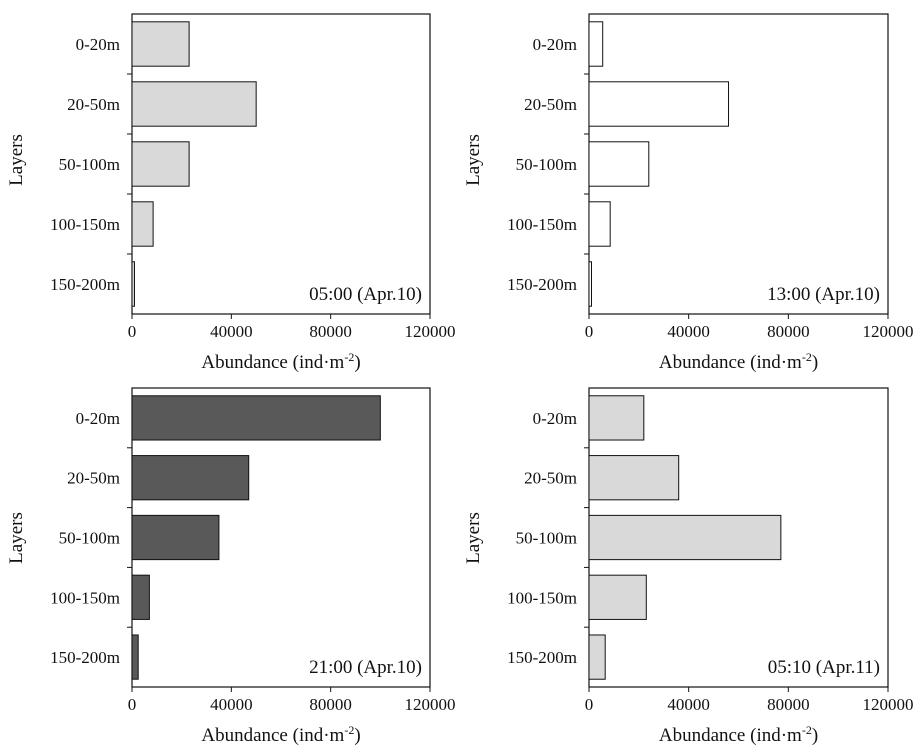 This screenshot has height=755, width=921. I want to click on panel-annotation: 13:00 (Apr.10), so click(823, 294).